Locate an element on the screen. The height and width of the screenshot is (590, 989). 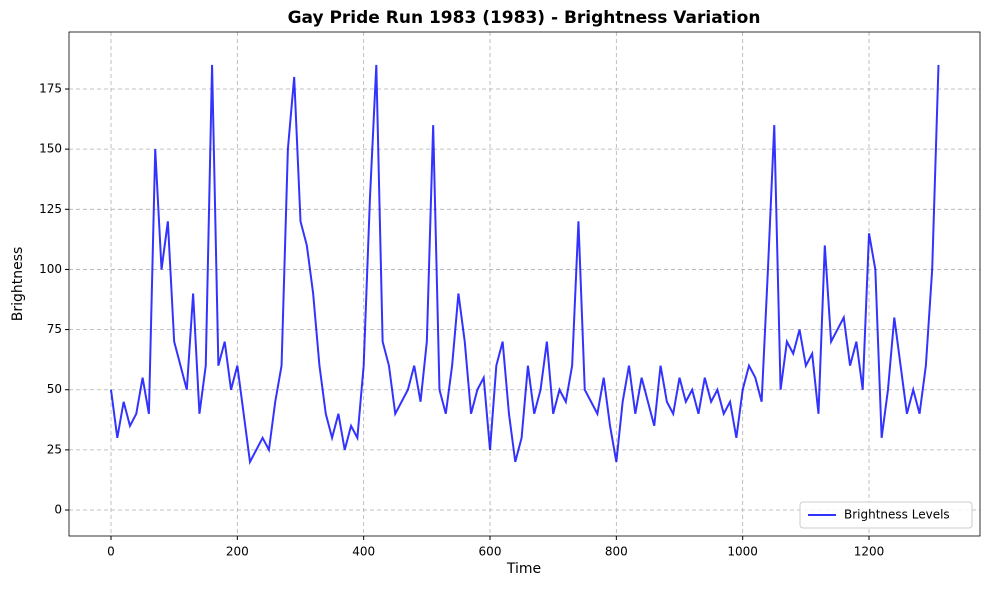
y-tick-label: 175 is located at coordinates (50, 89).